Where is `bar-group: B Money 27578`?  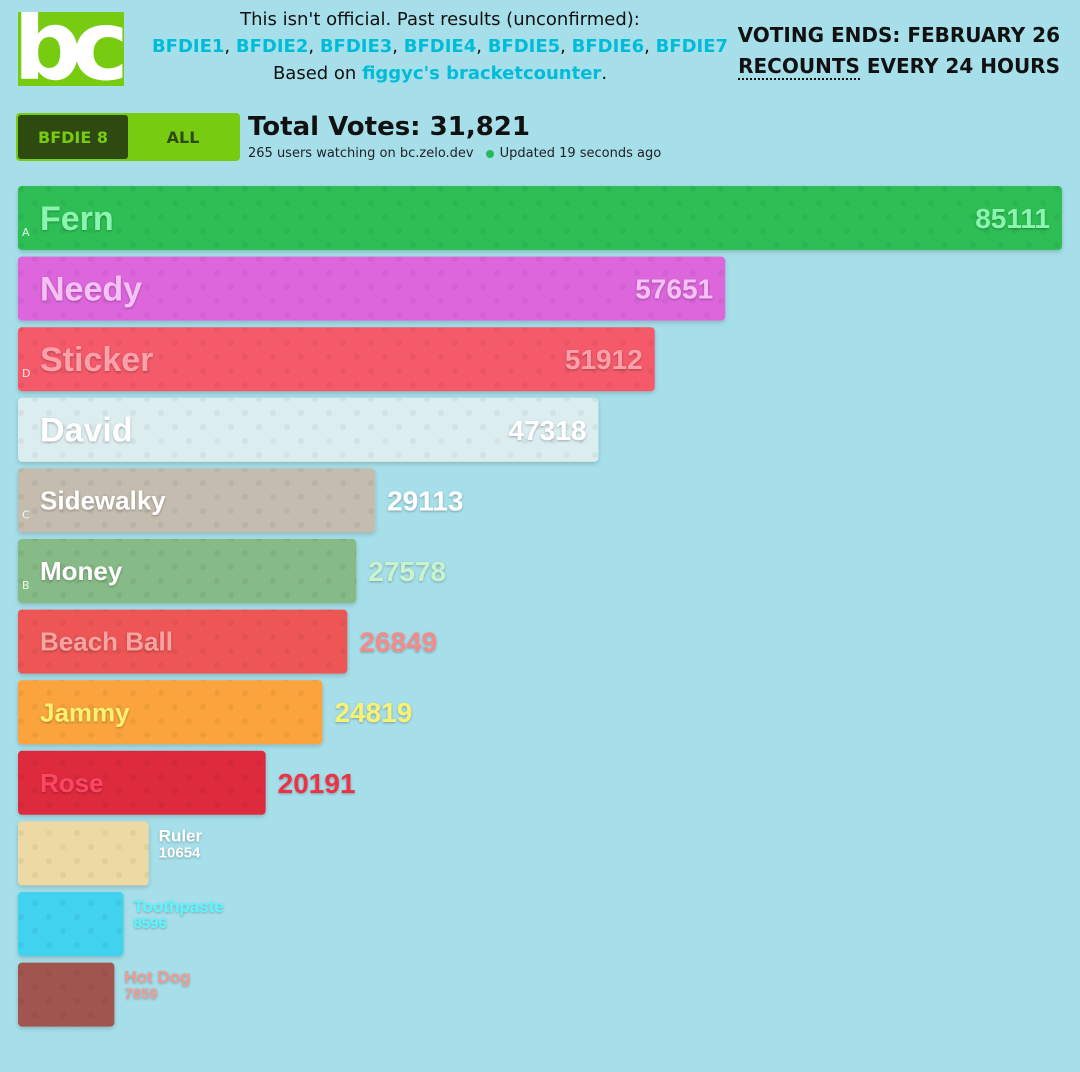
bar-group: B Money 27578 is located at coordinates (232, 571).